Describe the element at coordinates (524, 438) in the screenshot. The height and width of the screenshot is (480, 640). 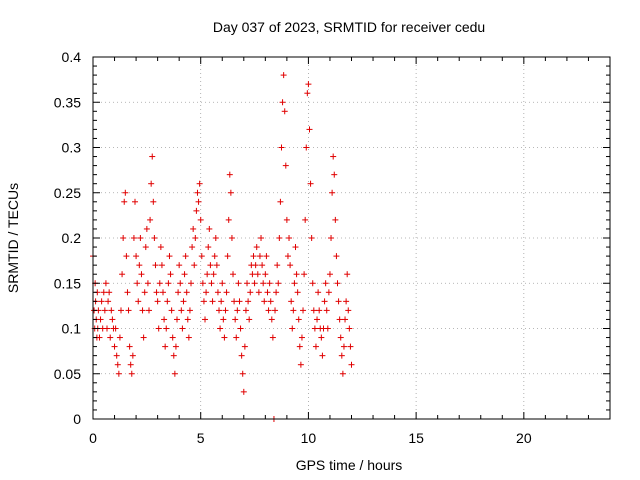
I see `x-tick-label: 20` at that location.